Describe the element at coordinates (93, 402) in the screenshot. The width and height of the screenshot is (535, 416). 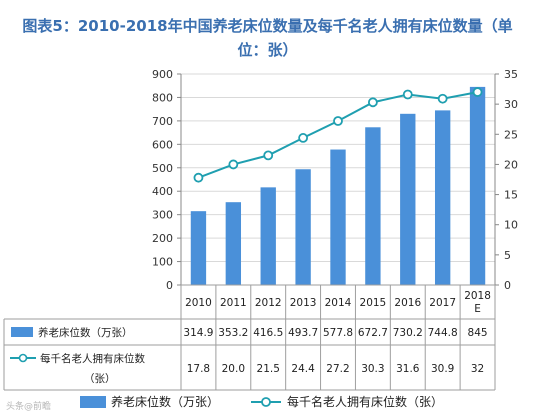
I see `legend-key-bar` at that location.